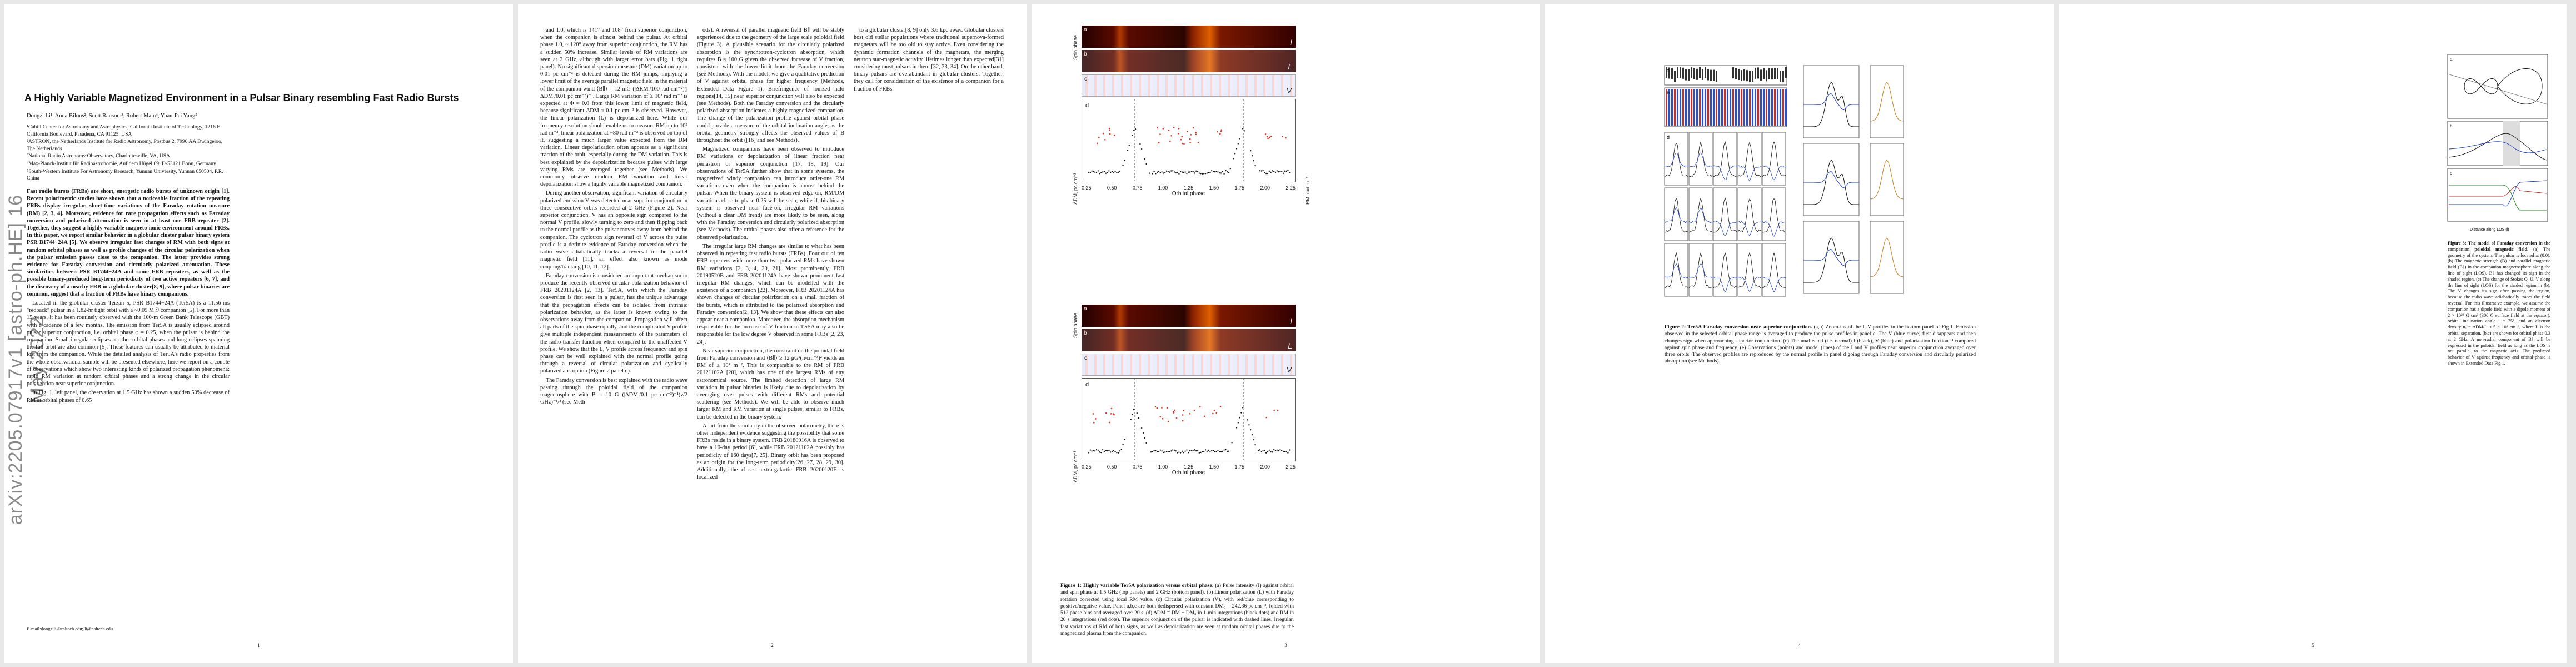 This screenshot has width=2576, height=667. I want to click on rm-series, so click(1185, 414).